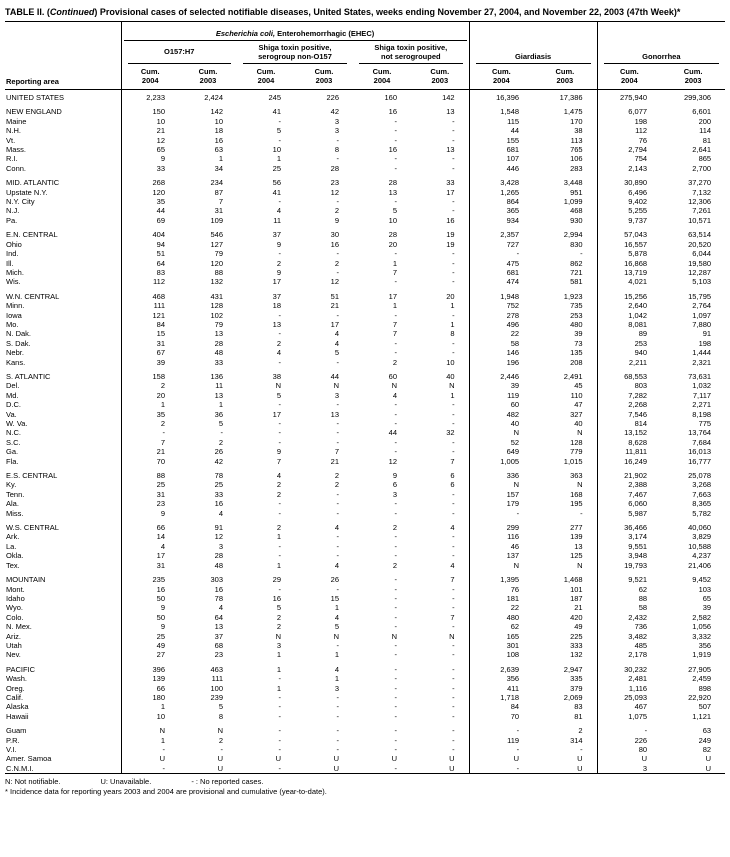  I want to click on value-cell: 187, so click(576, 598).